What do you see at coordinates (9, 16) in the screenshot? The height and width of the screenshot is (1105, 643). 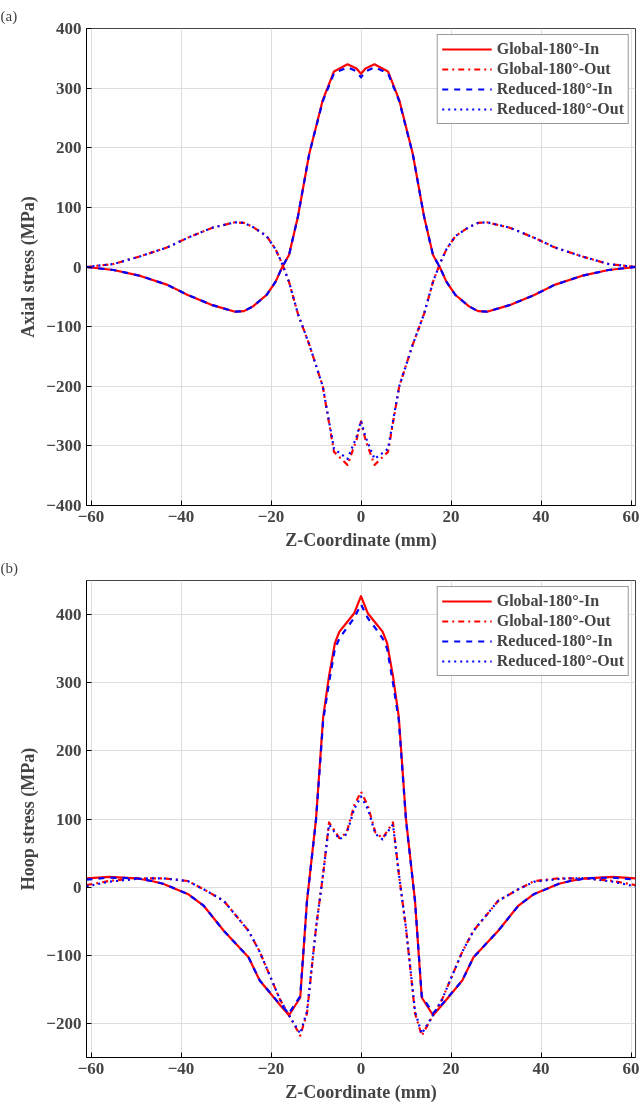 I see `text: (a)` at bounding box center [9, 16].